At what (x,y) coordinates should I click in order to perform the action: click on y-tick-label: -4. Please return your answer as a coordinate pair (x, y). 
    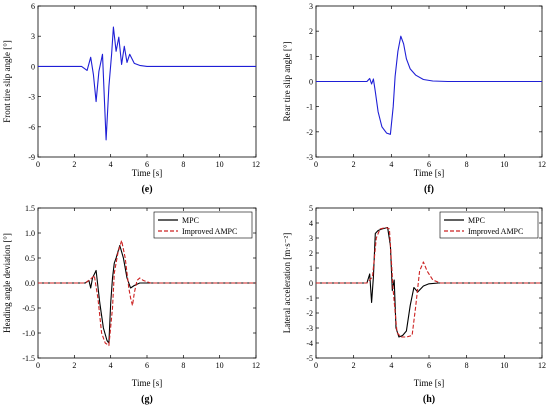
    Looking at the image, I should click on (309, 343).